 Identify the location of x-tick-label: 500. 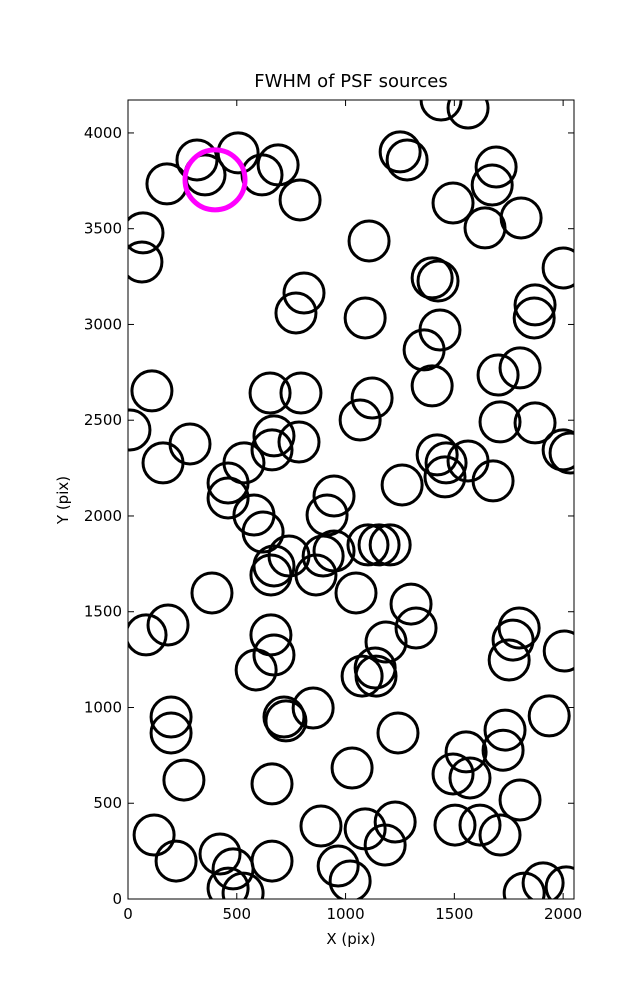
(236, 914).